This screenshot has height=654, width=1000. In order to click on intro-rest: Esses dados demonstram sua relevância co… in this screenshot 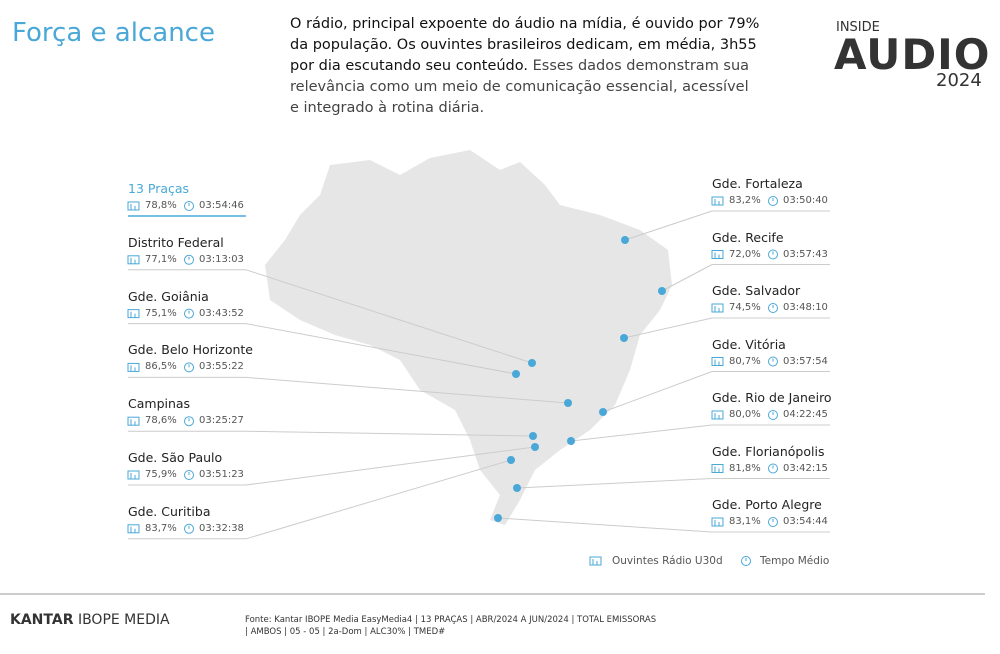, I will do `click(520, 87)`.